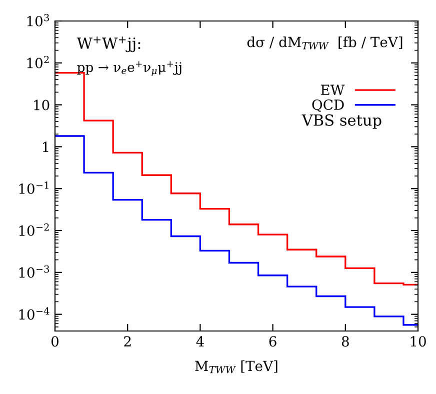 This screenshot has height=394, width=436. I want to click on legend-label: QCD, so click(328, 105).